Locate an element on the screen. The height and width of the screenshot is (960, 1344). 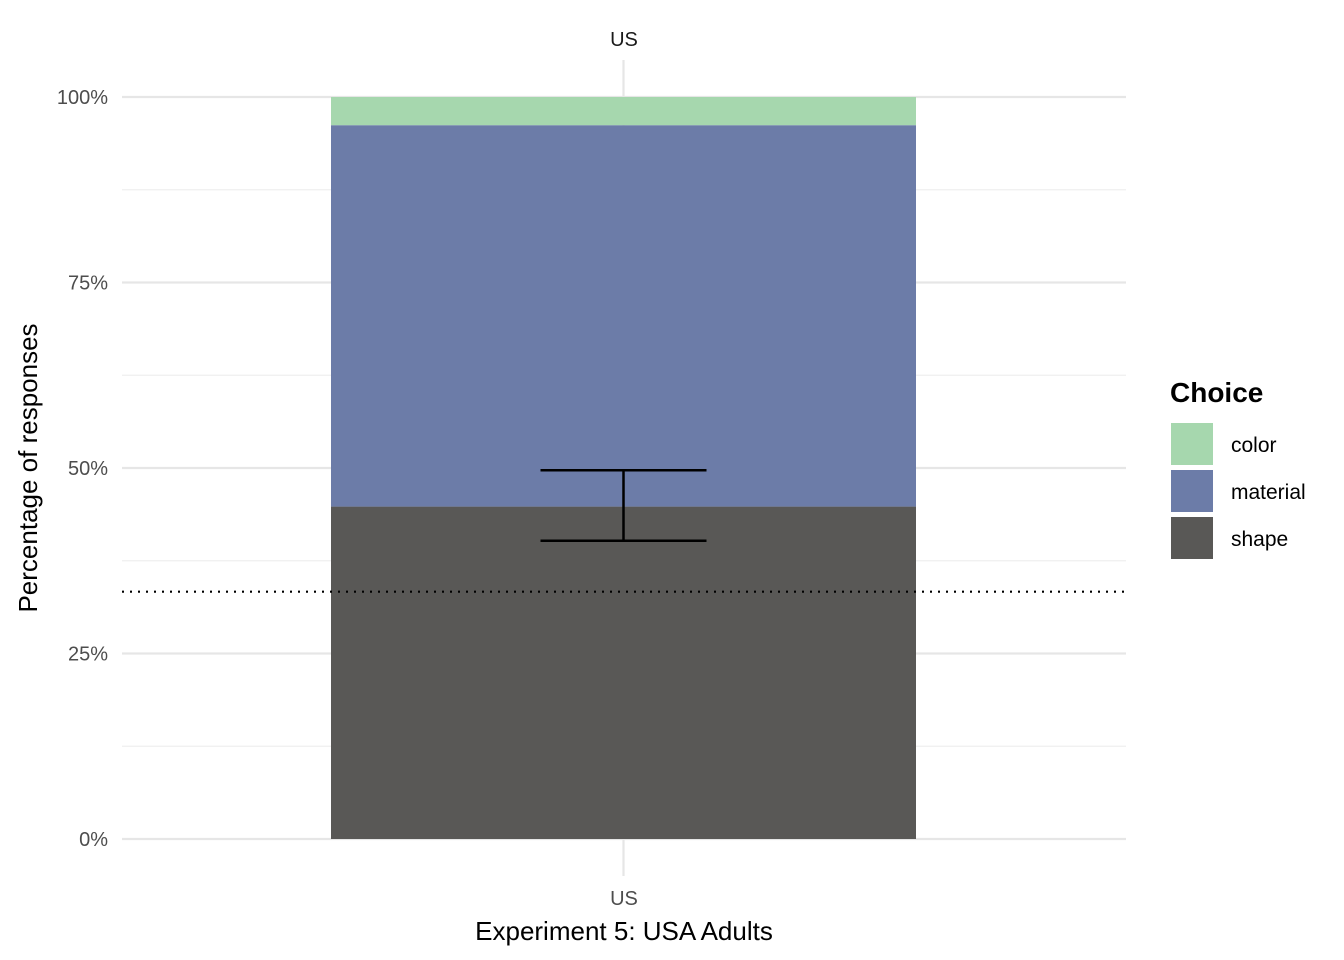
y-tick-label: 25% is located at coordinates (88, 655).